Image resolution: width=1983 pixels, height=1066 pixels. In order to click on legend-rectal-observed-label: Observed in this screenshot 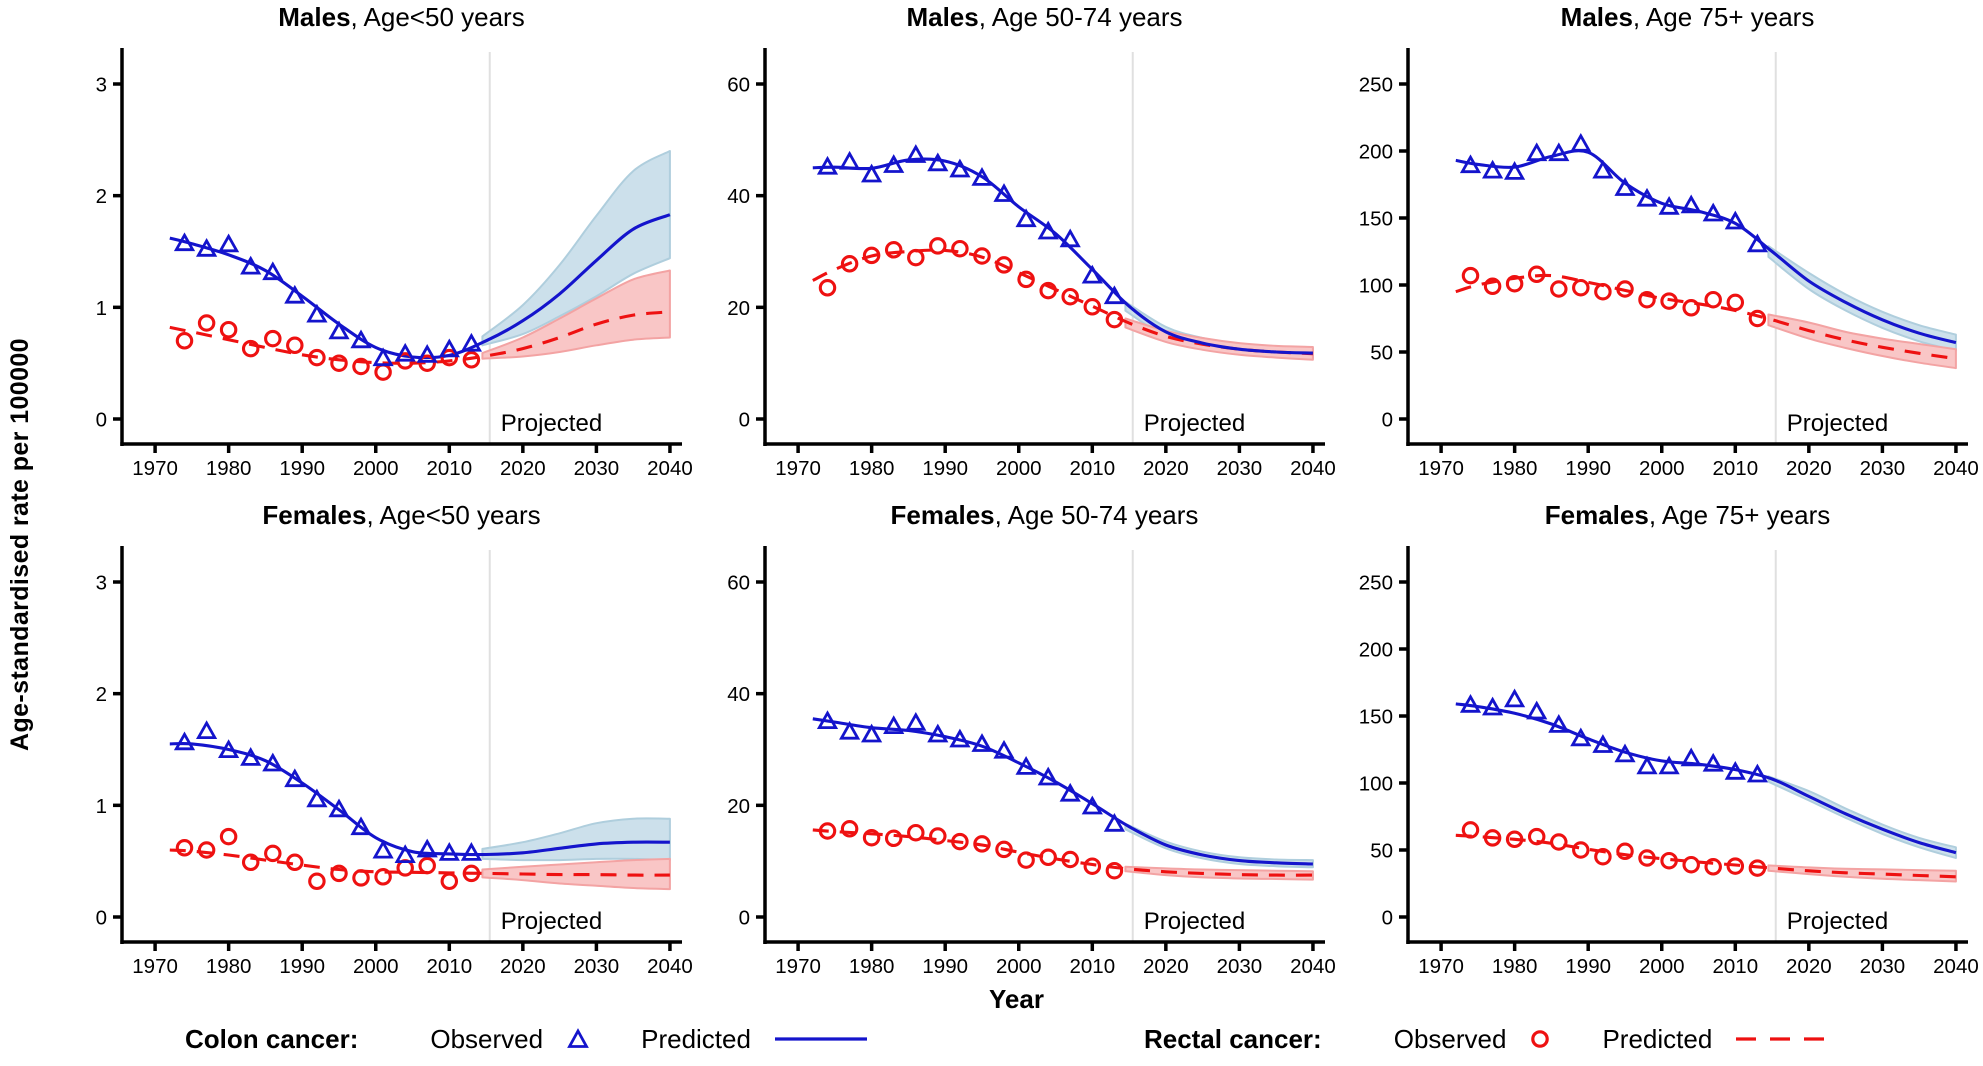, I will do `click(1450, 1038)`.